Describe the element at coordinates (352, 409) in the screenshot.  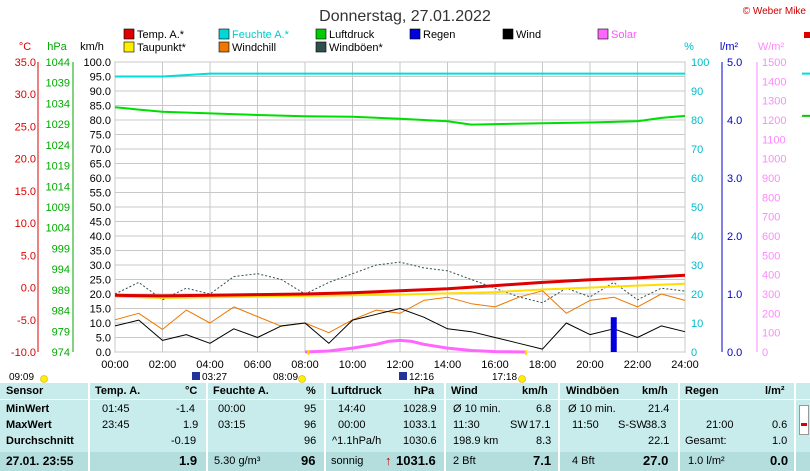
I see `press-min-time: 14:40` at that location.